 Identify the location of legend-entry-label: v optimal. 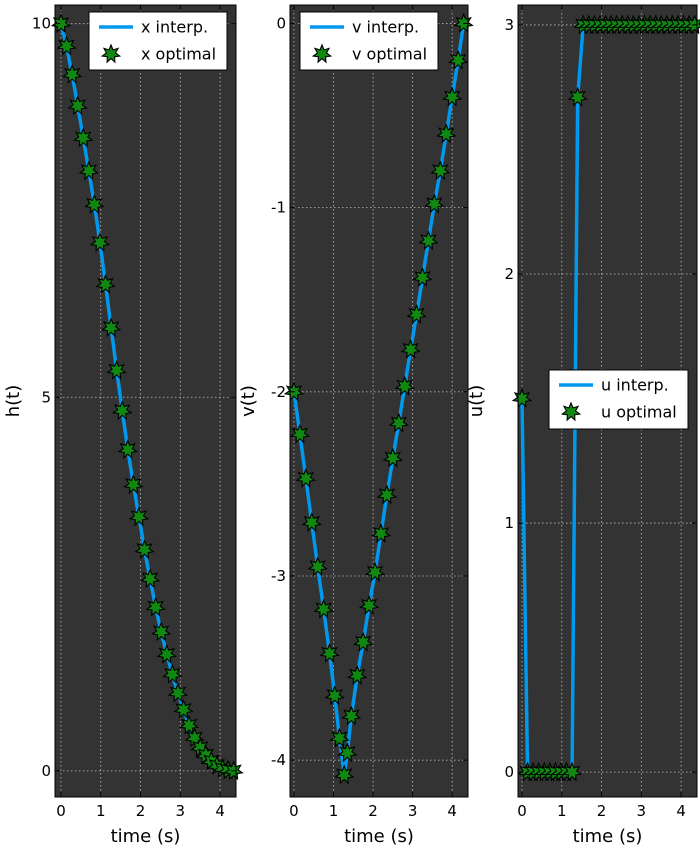
(389, 54).